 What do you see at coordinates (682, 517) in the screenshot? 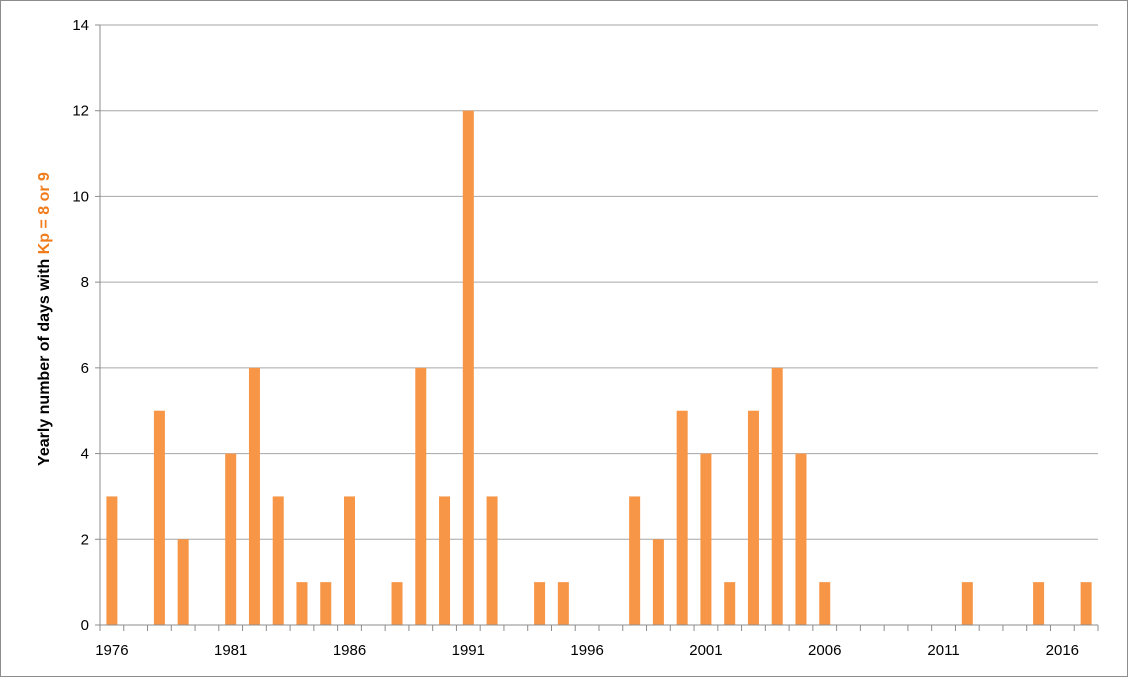
I see `bar-2000` at bounding box center [682, 517].